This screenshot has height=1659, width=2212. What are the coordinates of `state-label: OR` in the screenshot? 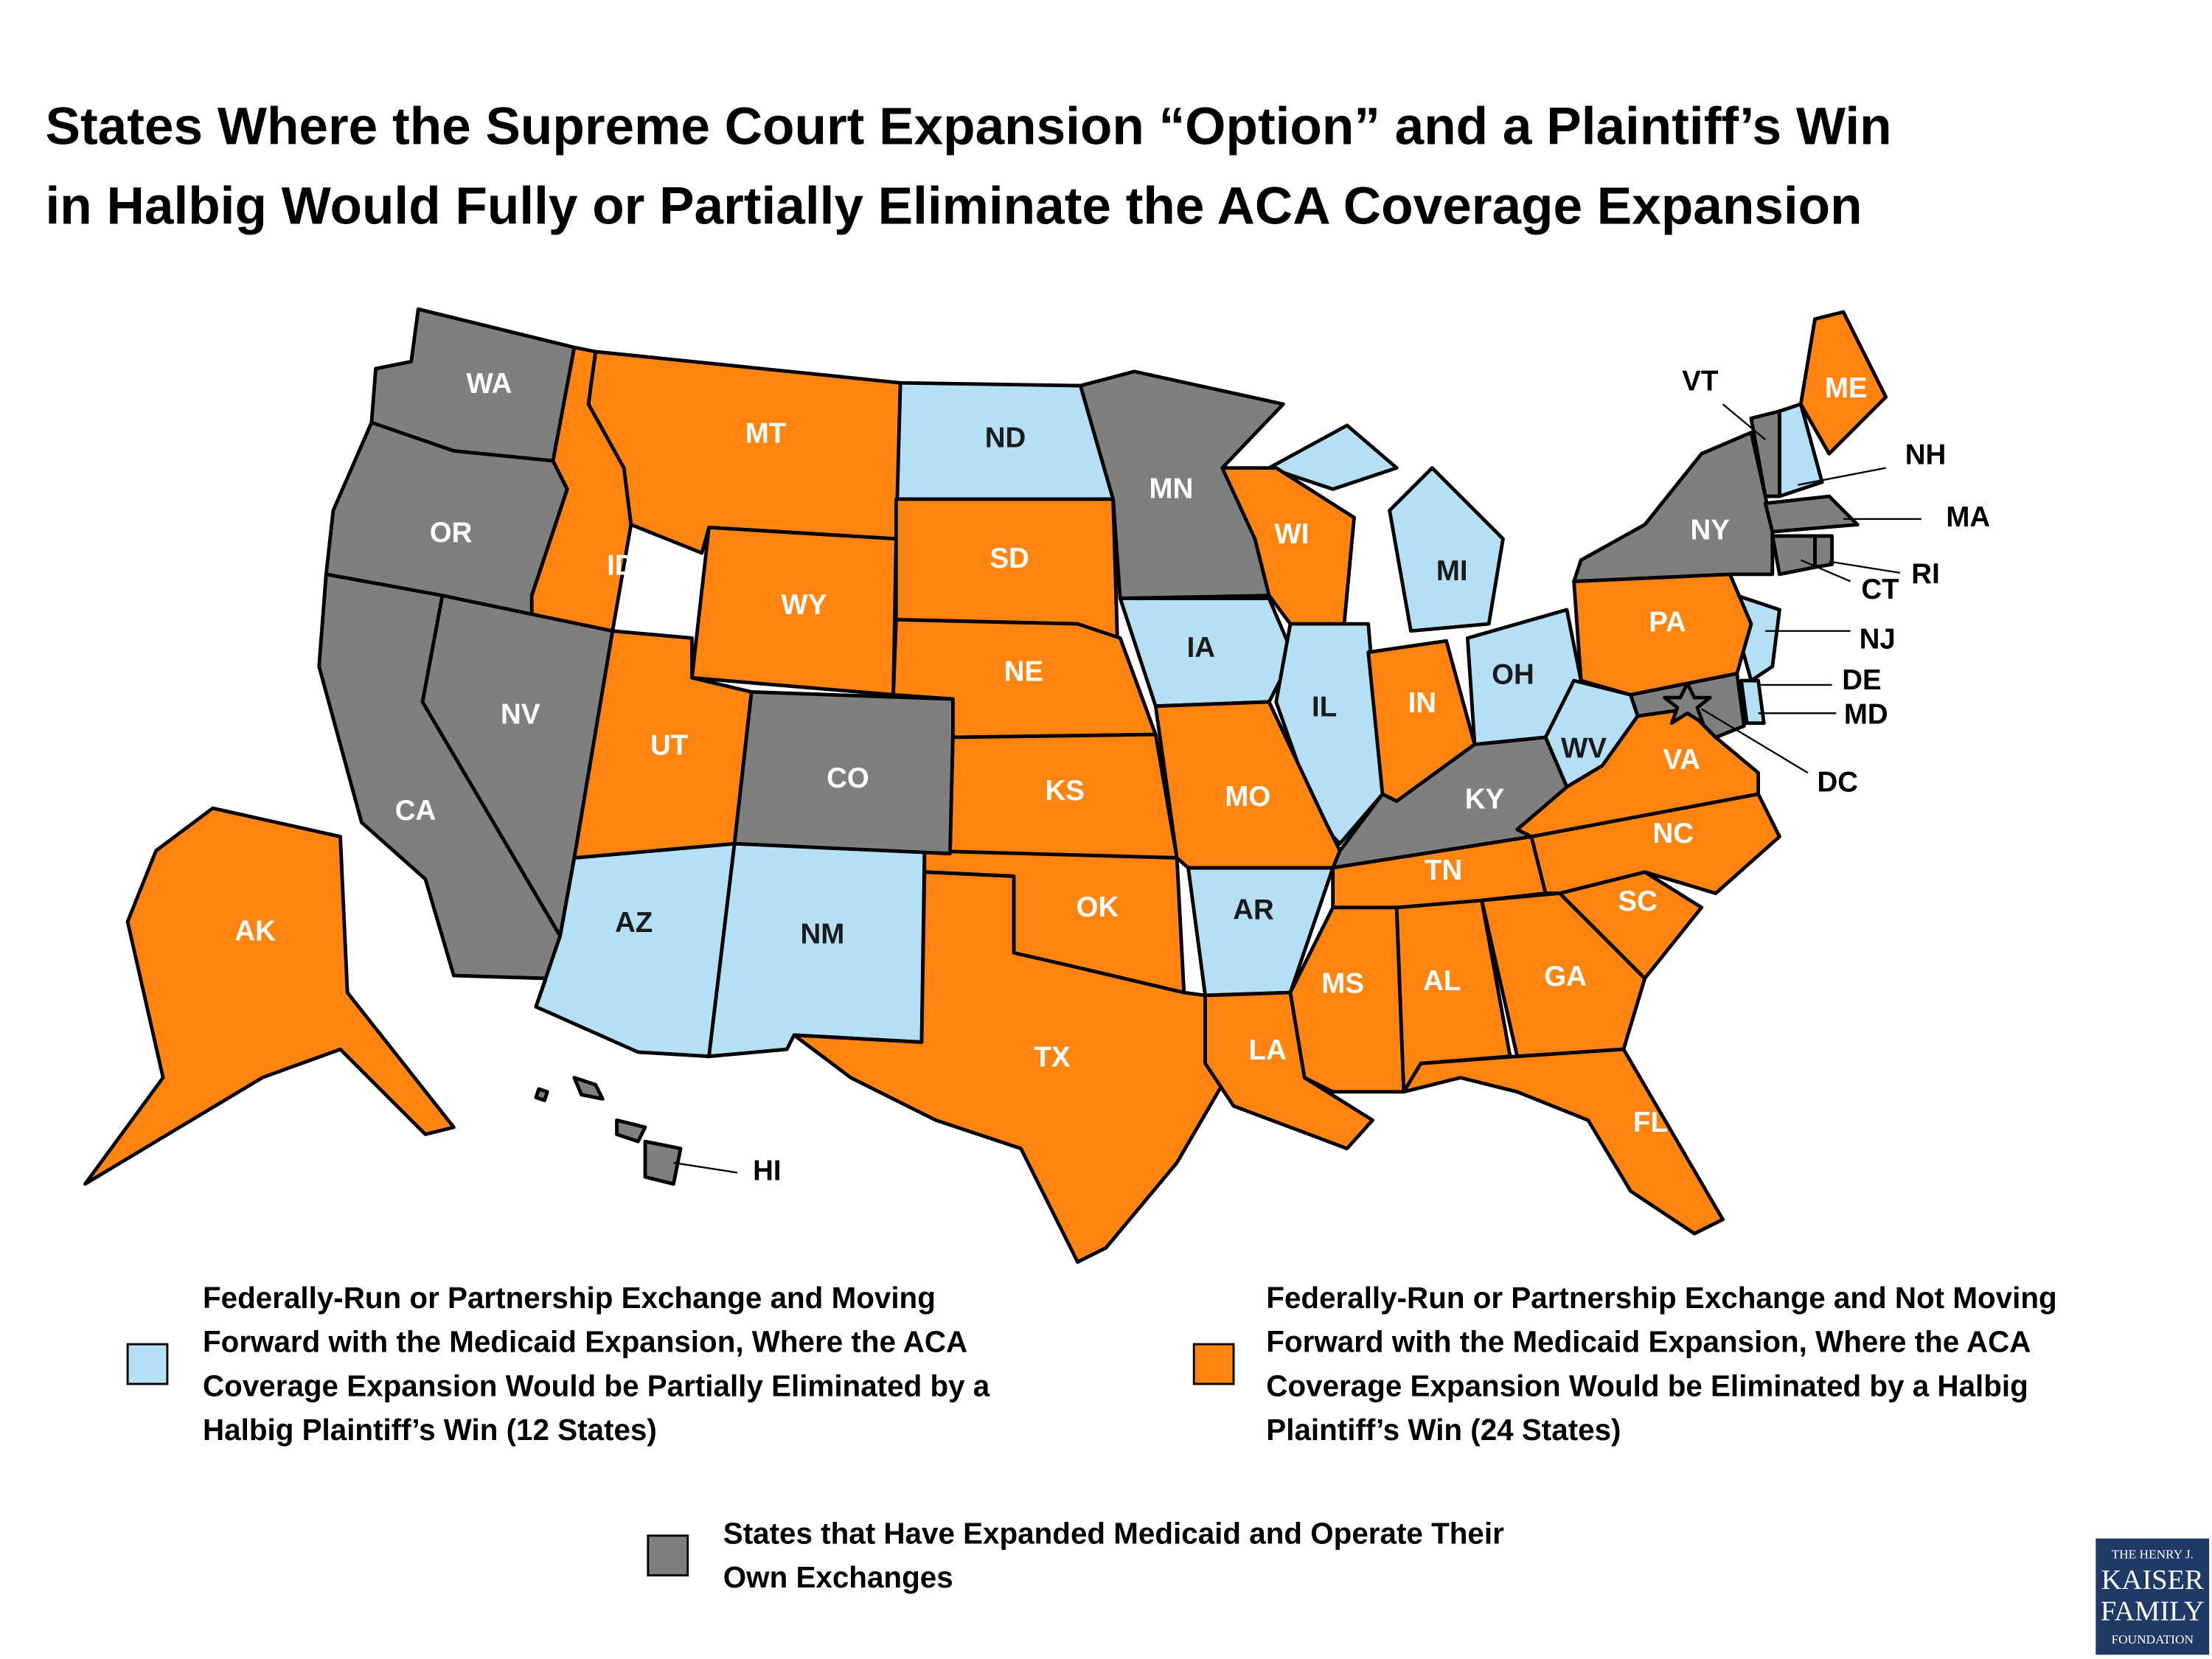 It's located at (451, 533).